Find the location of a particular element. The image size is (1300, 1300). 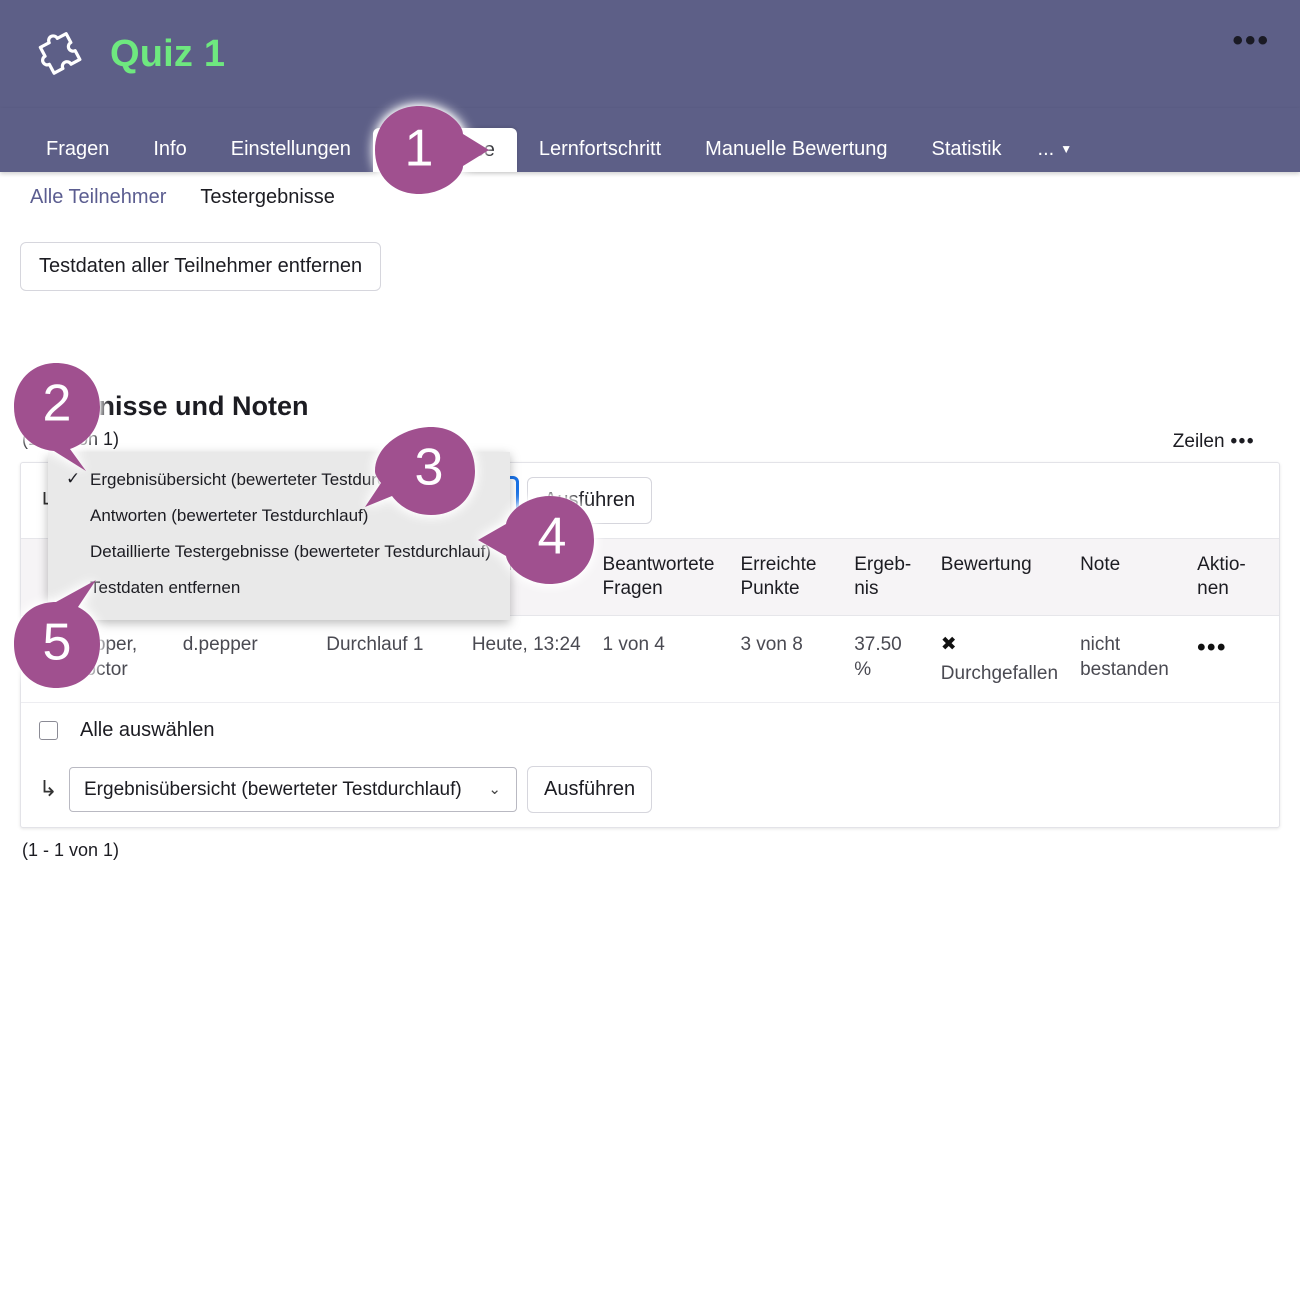

tab-einstellungen: Einstellungen is located at coordinates (290, 148).